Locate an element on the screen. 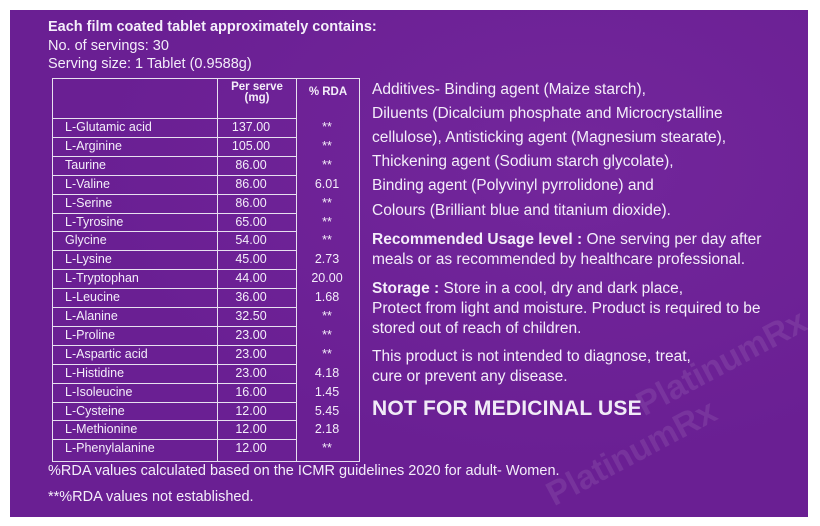  ingredient-name: L-Tyrosine is located at coordinates (94, 221).